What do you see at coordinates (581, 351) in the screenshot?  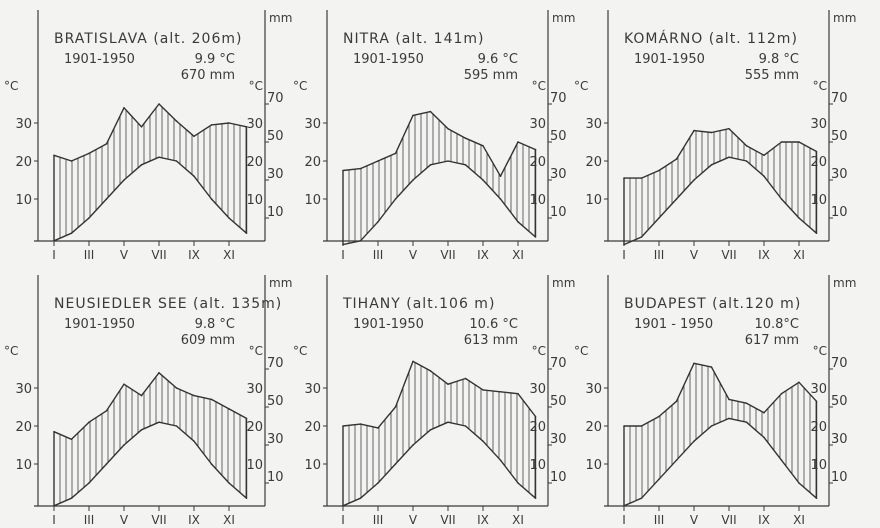 I see `temp-unit-label: °C` at bounding box center [581, 351].